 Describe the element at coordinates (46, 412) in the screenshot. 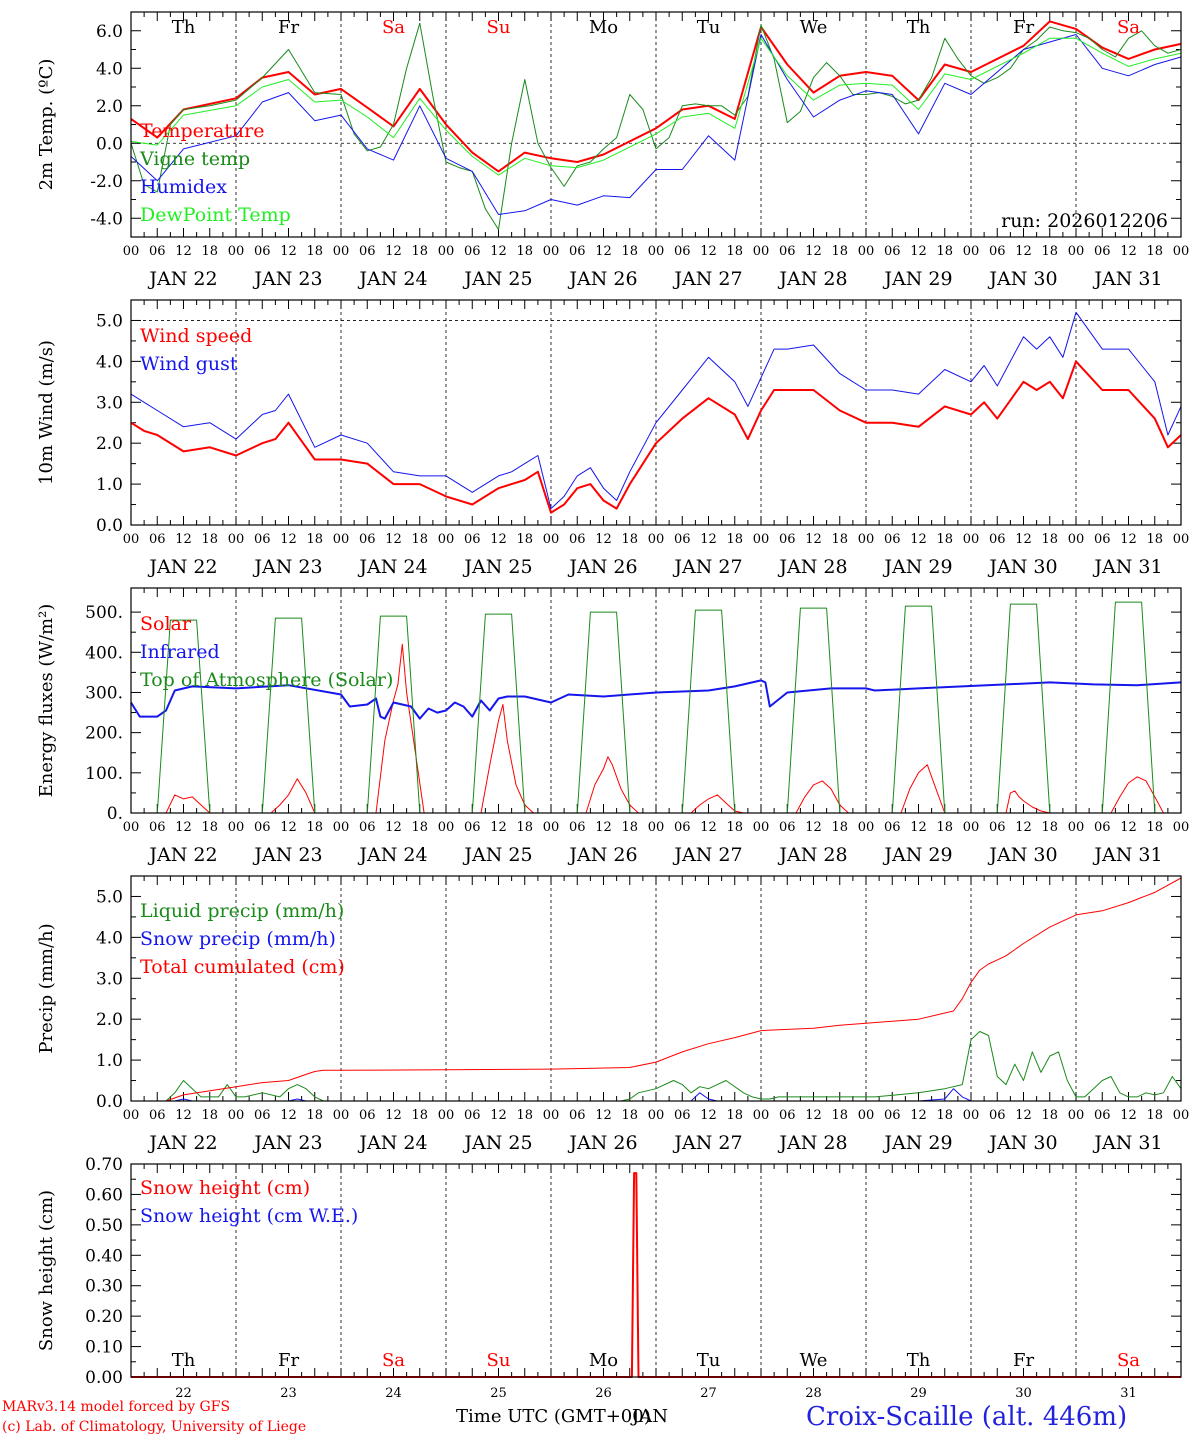

I see `y-axis-label: 10m Wind (m/s)` at that location.